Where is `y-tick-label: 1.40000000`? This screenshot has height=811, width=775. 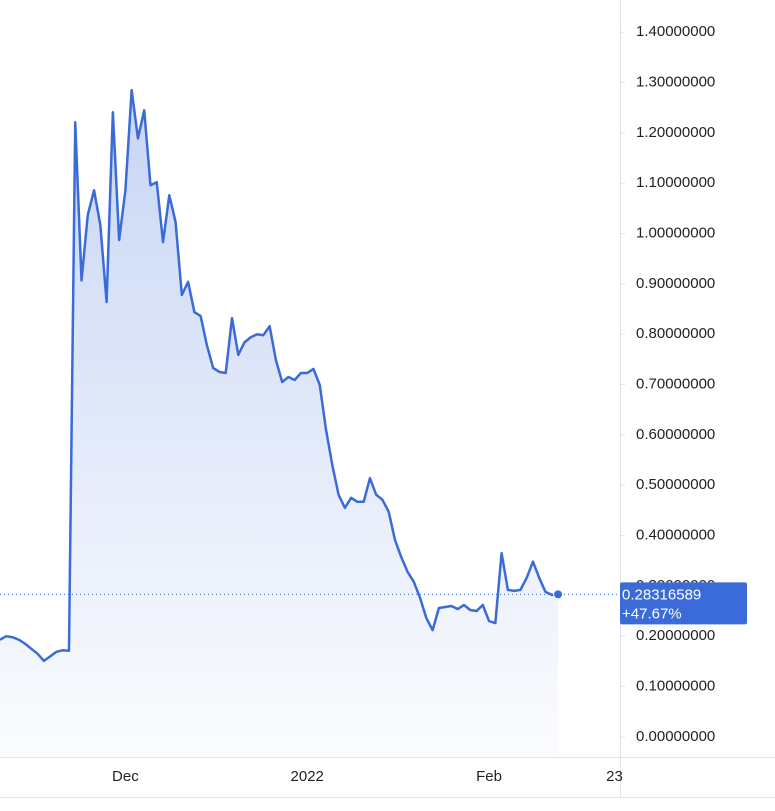 y-tick-label: 1.40000000 is located at coordinates (675, 31).